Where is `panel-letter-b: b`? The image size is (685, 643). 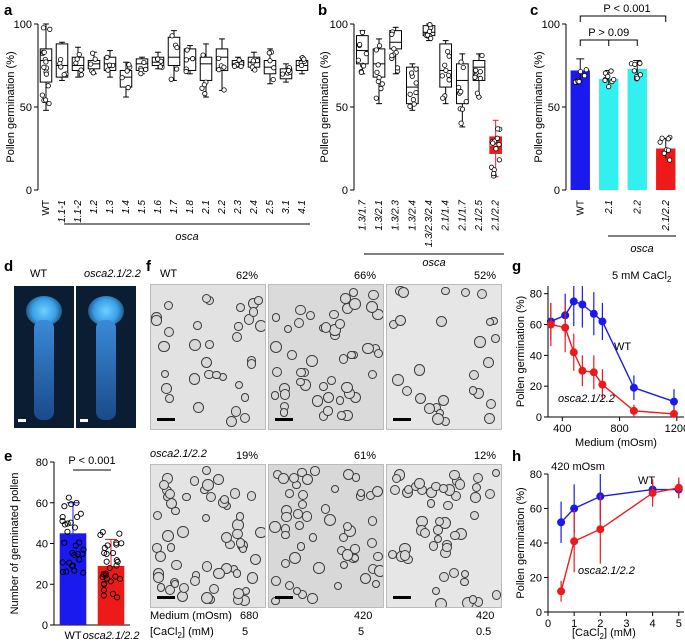
panel-letter-b: b is located at coordinates (323, 10).